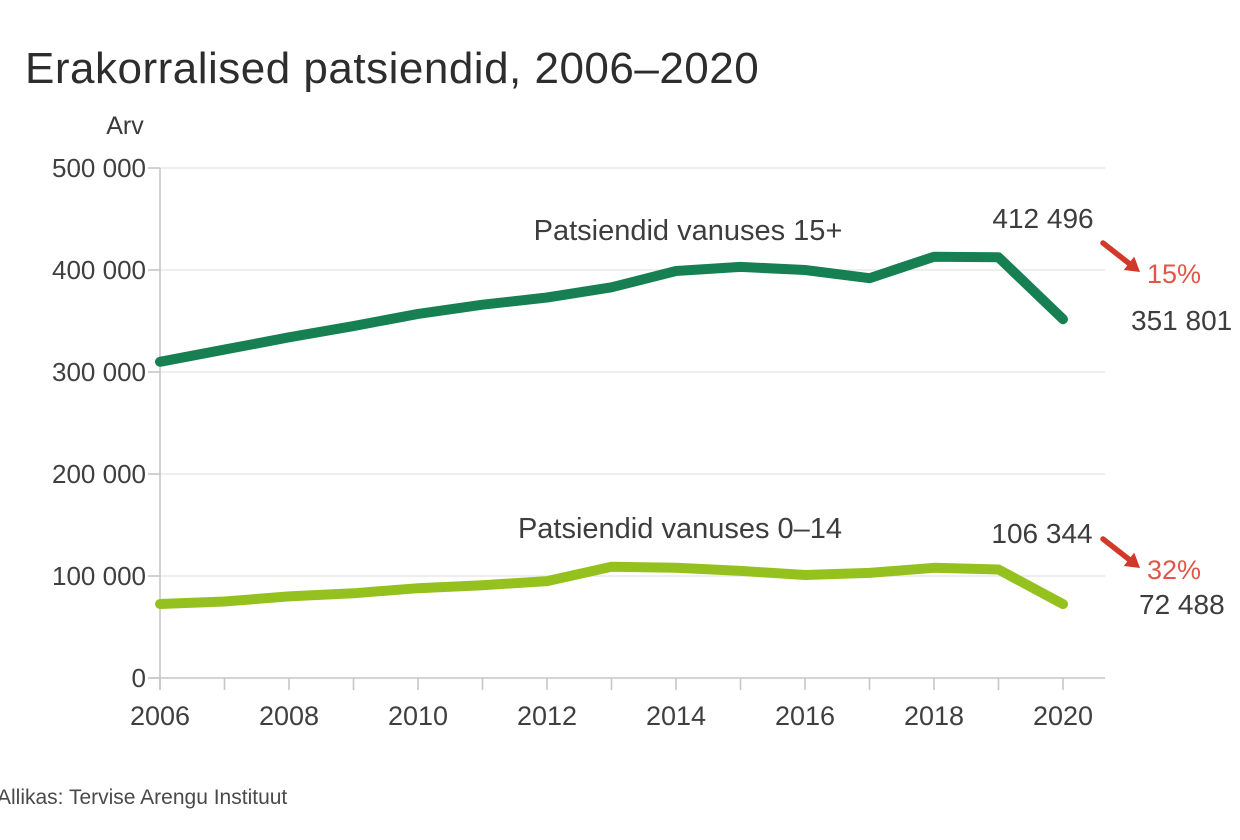  What do you see at coordinates (611, 309) in the screenshot?
I see `series-line-age-15plus` at bounding box center [611, 309].